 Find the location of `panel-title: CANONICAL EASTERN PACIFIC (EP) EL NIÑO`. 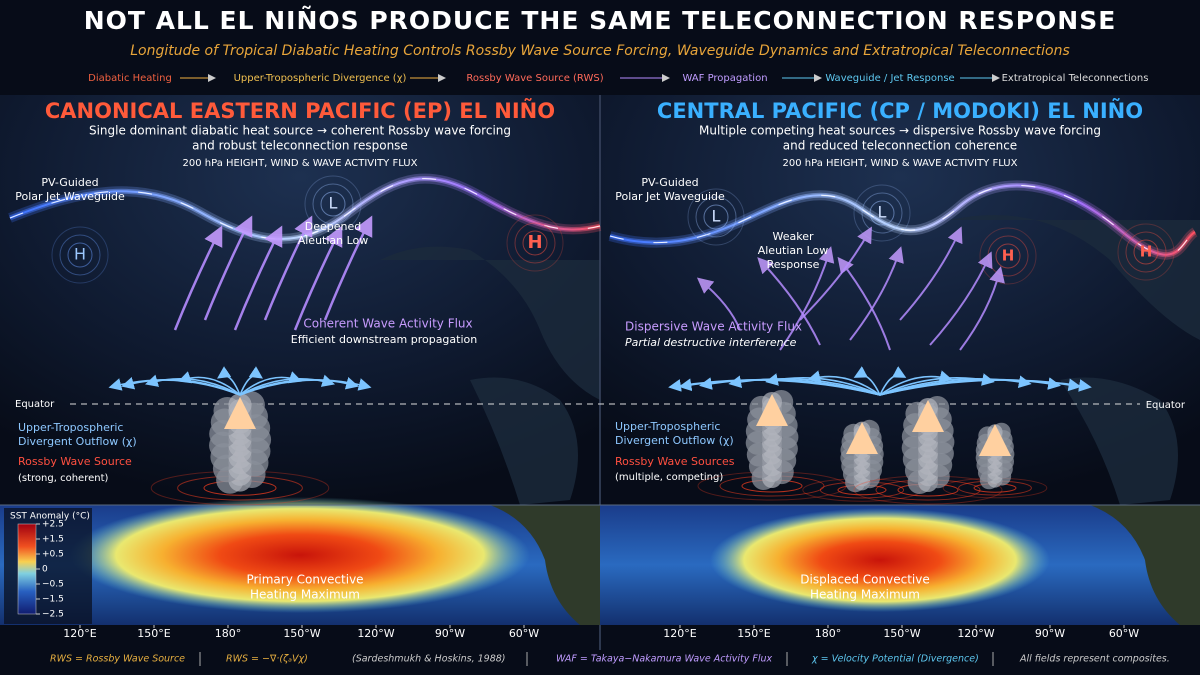

panel-title: CANONICAL EASTERN PACIFIC (EP) EL NIÑO is located at coordinates (300, 110).